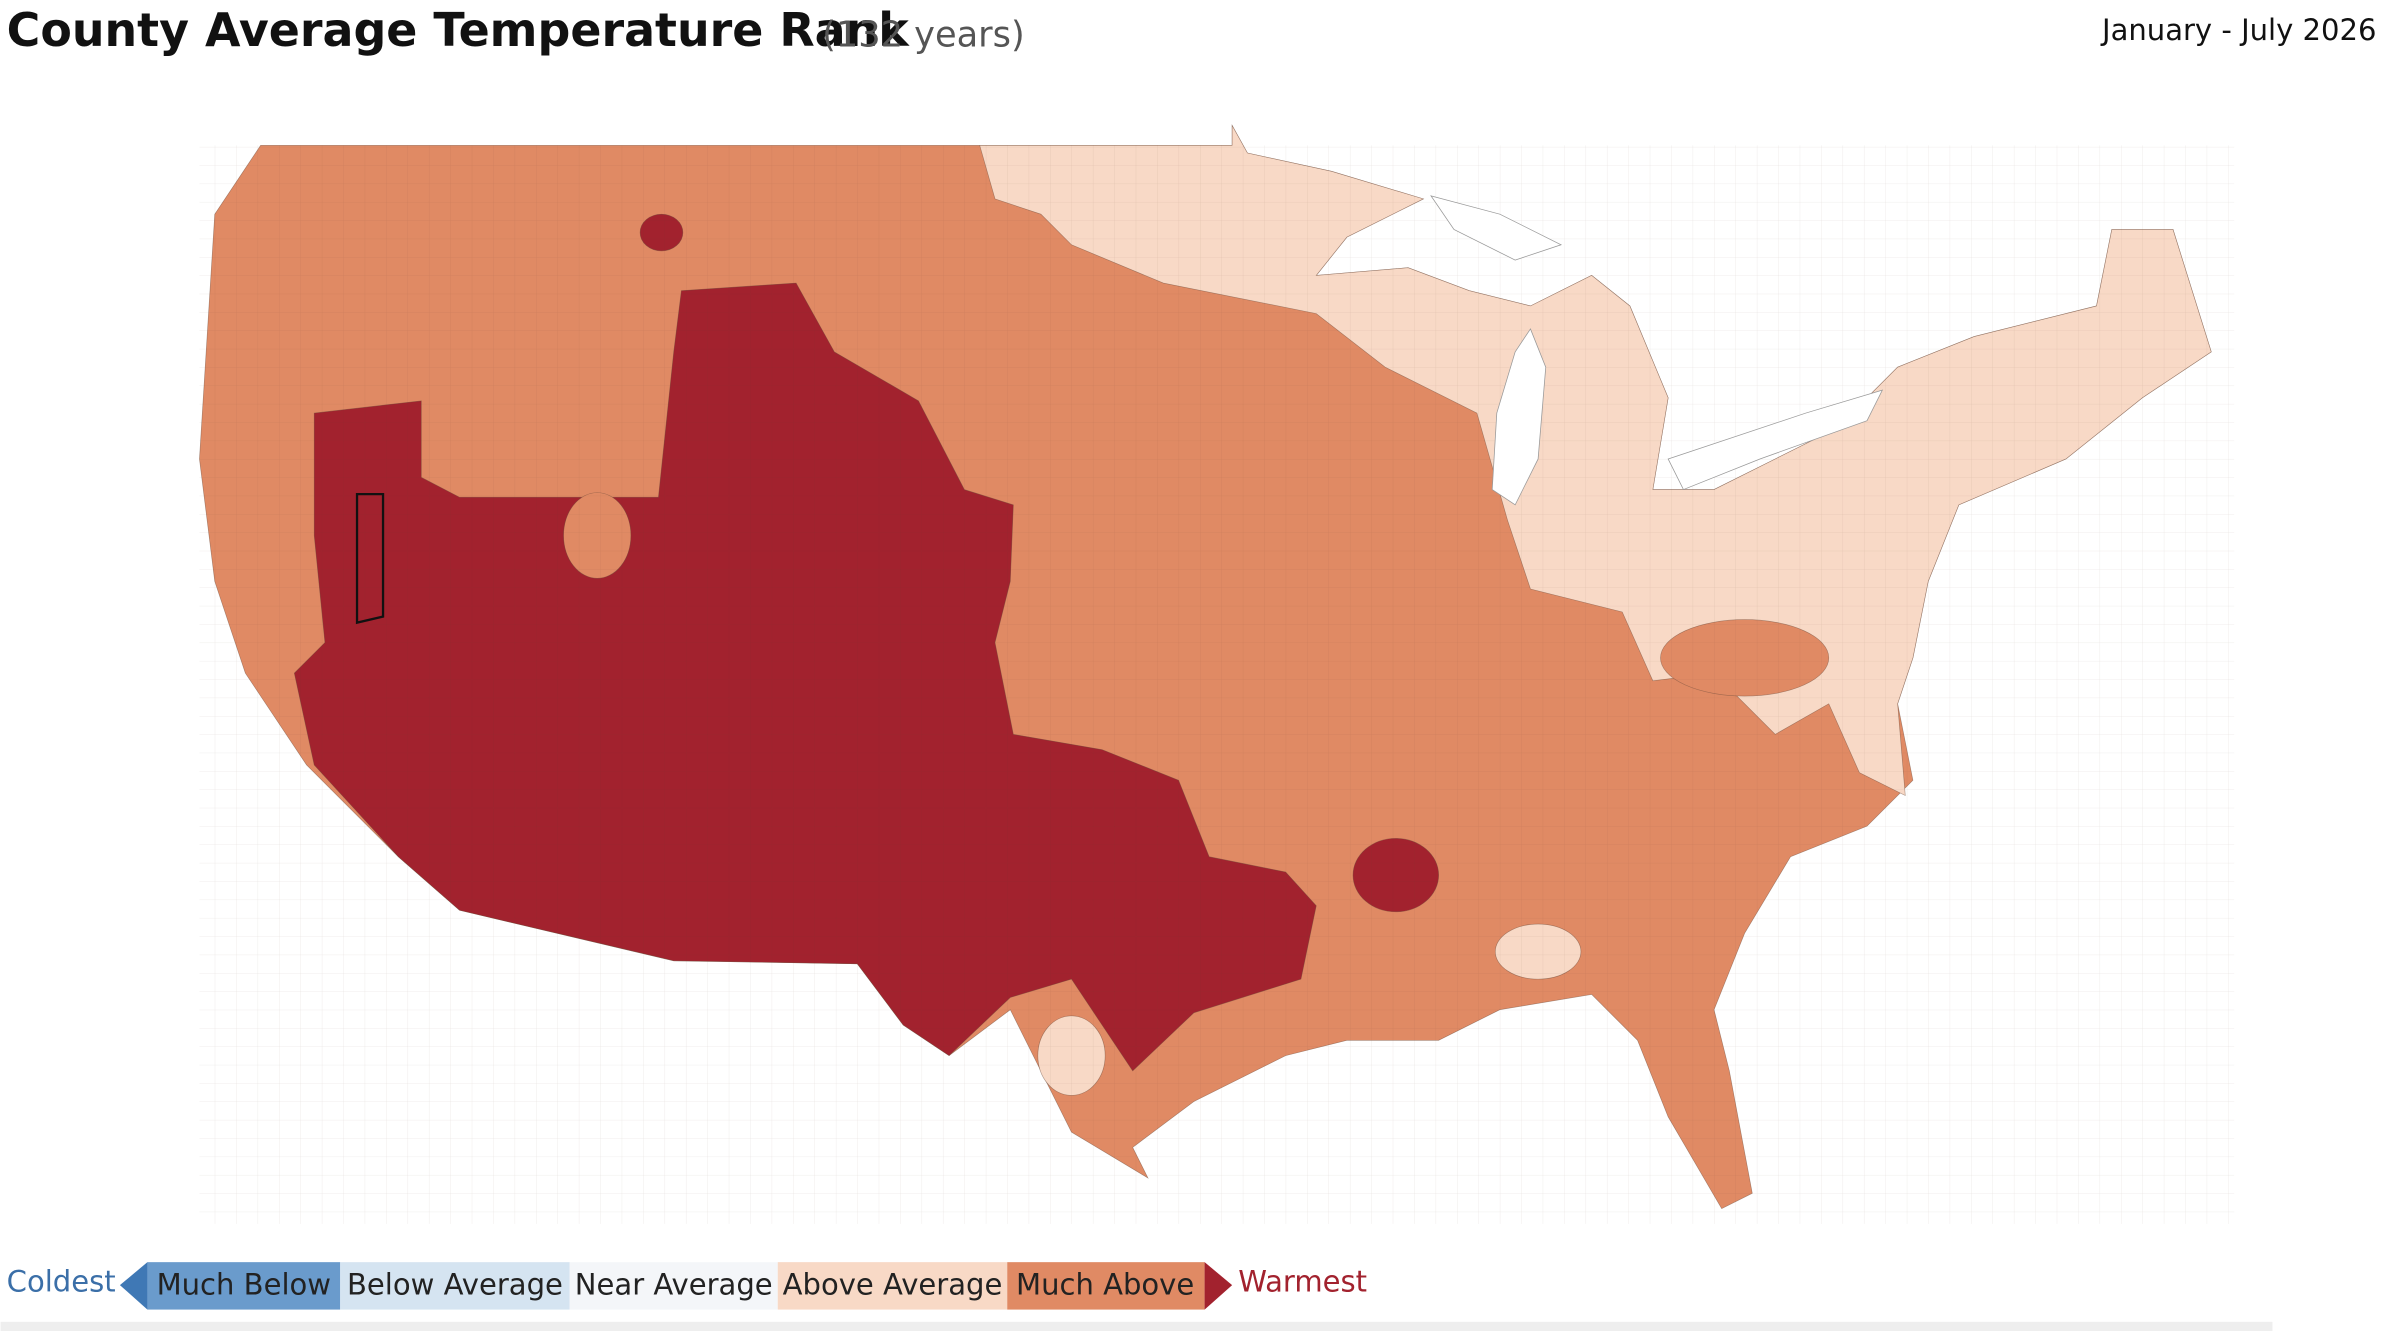 The image size is (2400, 1331). What do you see at coordinates (2238, 30) in the screenshot?
I see `period: January - July 2026` at bounding box center [2238, 30].